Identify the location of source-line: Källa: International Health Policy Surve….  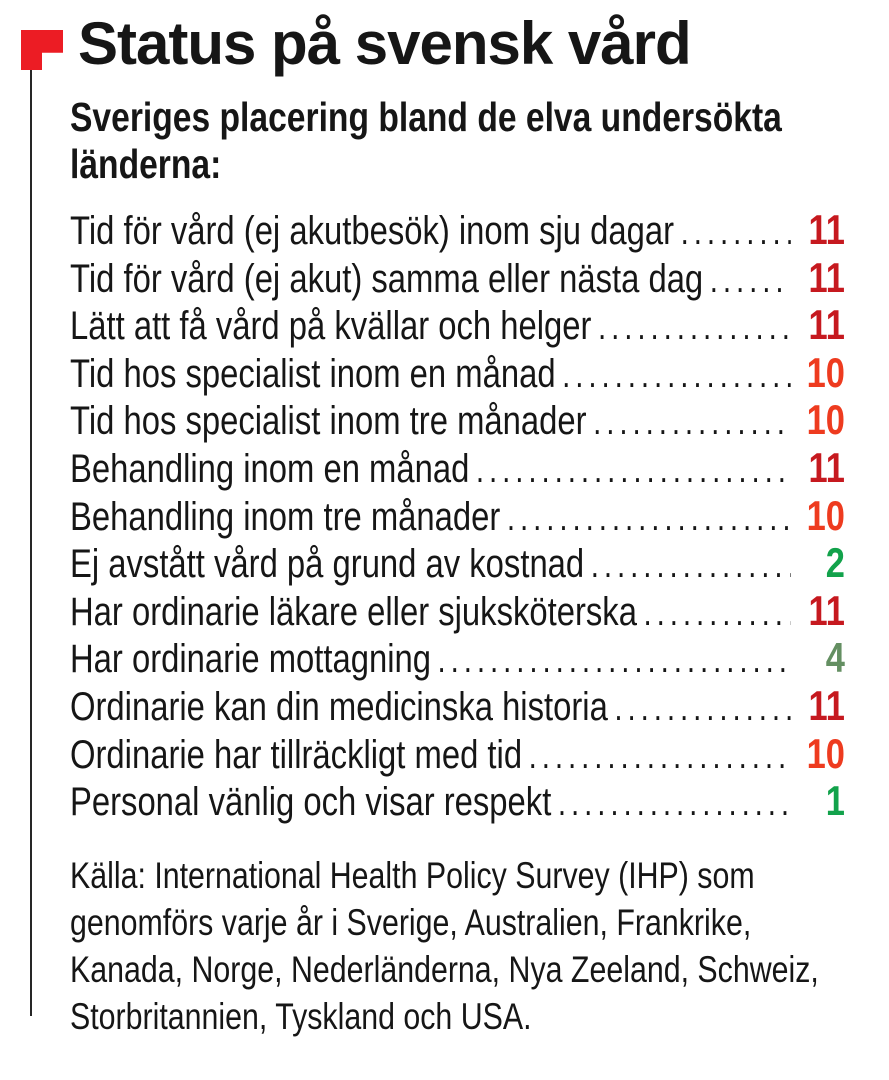
(412, 875).